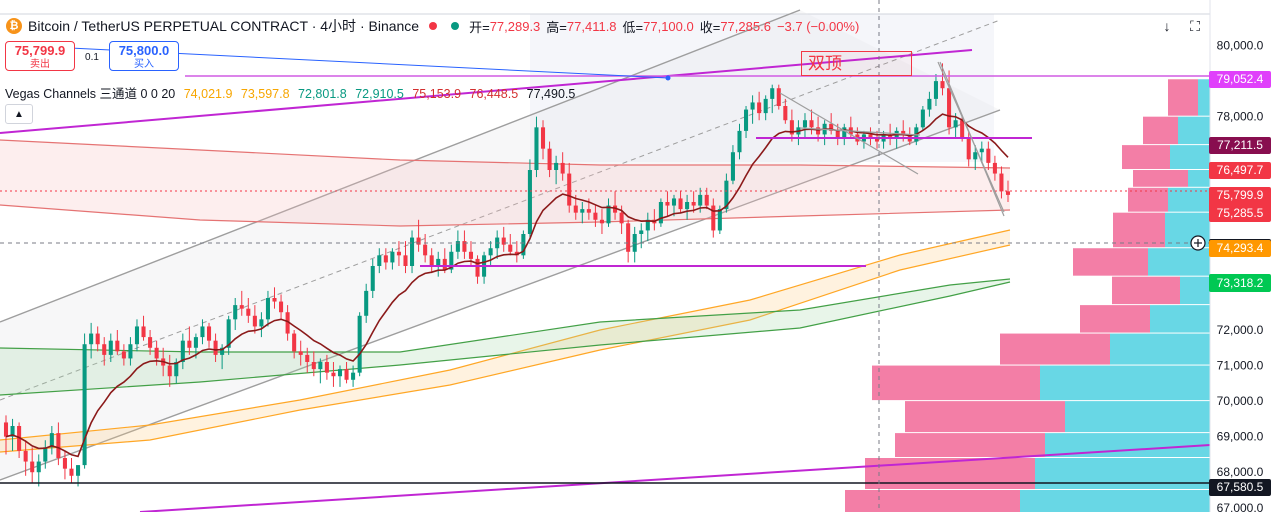  I want to click on magenta-trend-upper, so click(486, 91).